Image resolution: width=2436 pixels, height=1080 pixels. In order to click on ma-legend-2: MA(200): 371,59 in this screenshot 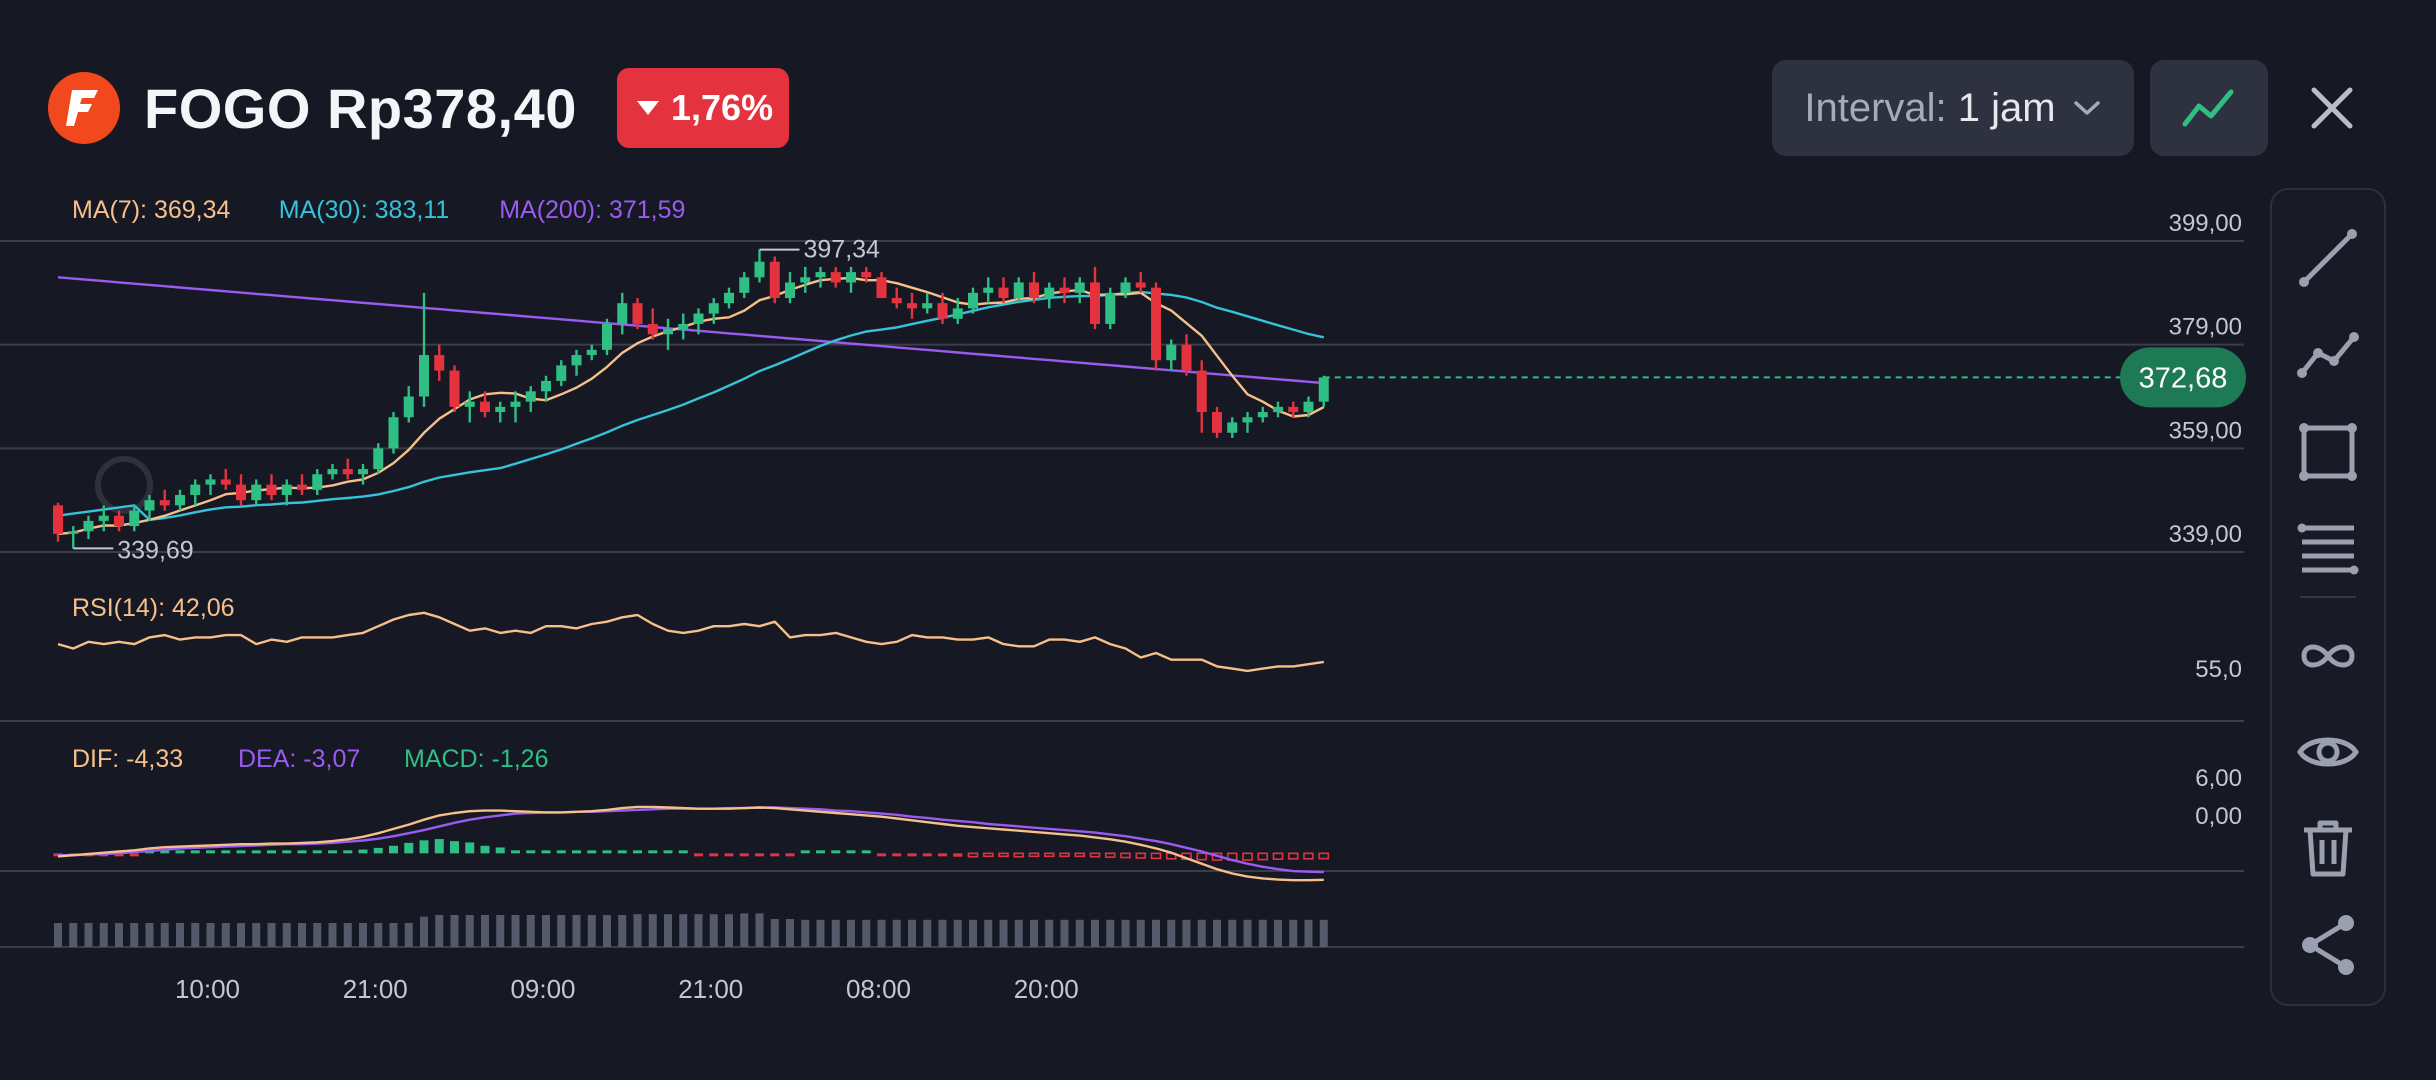, I will do `click(592, 210)`.